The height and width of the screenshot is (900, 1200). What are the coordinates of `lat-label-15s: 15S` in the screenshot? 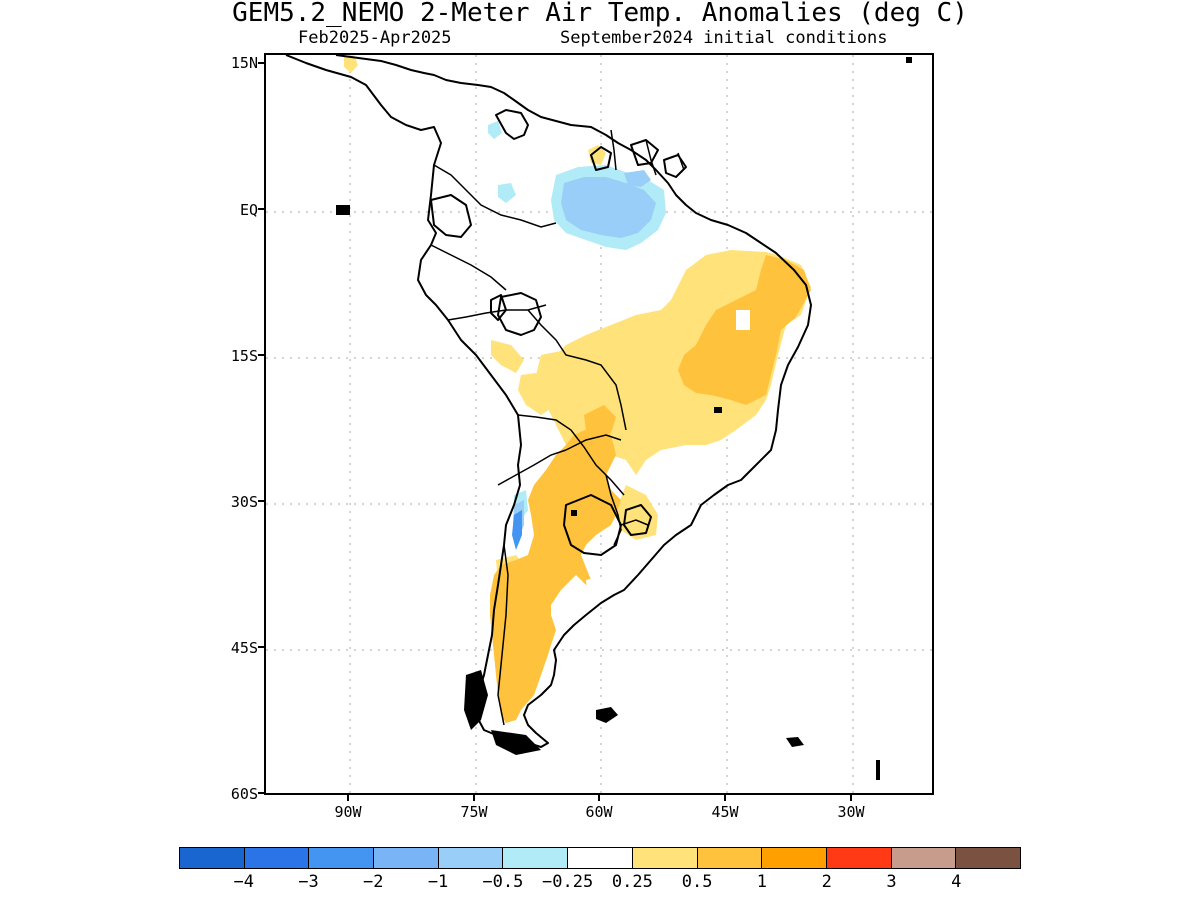 It's located at (244, 356).